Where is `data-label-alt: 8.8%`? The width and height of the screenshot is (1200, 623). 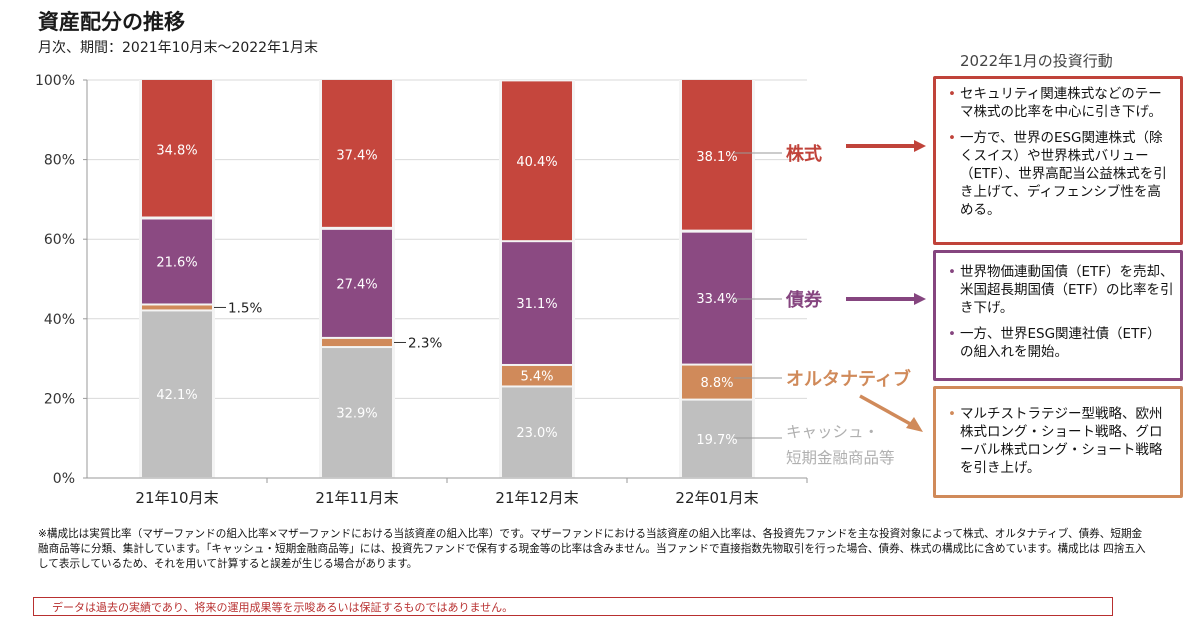
data-label-alt: 8.8% is located at coordinates (716, 383).